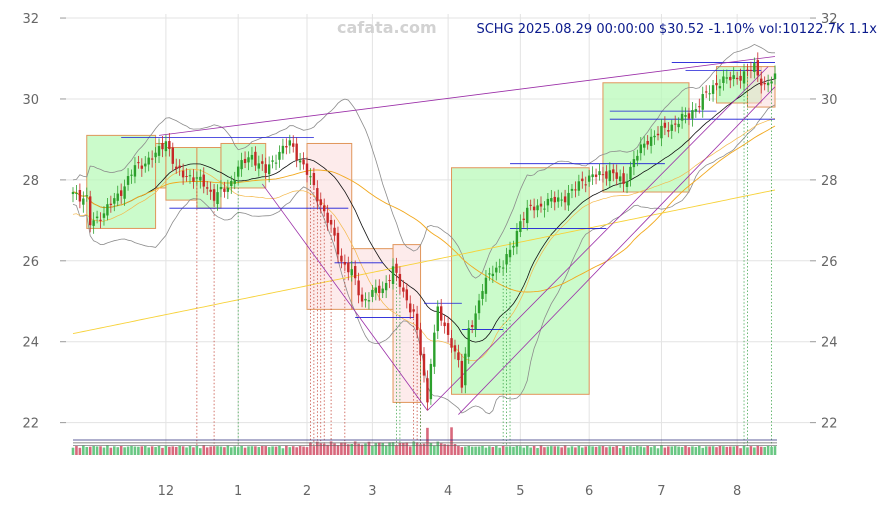  I want to click on x-tick-label: 1, so click(238, 491).